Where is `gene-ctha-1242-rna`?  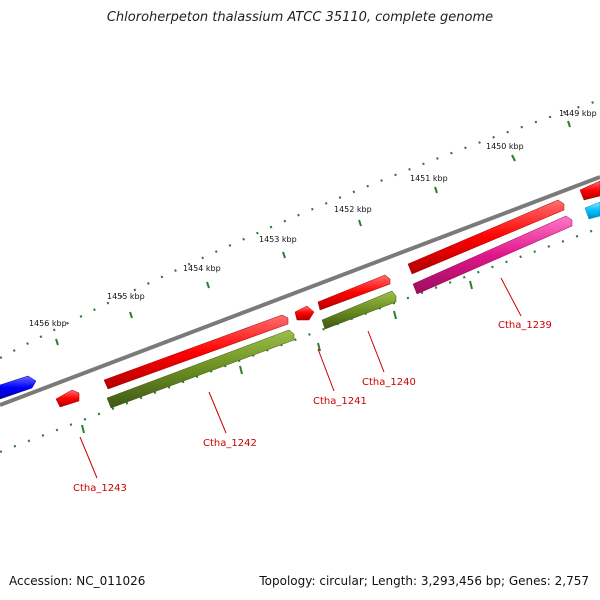 gene-ctha-1242-rna is located at coordinates (200, 369).